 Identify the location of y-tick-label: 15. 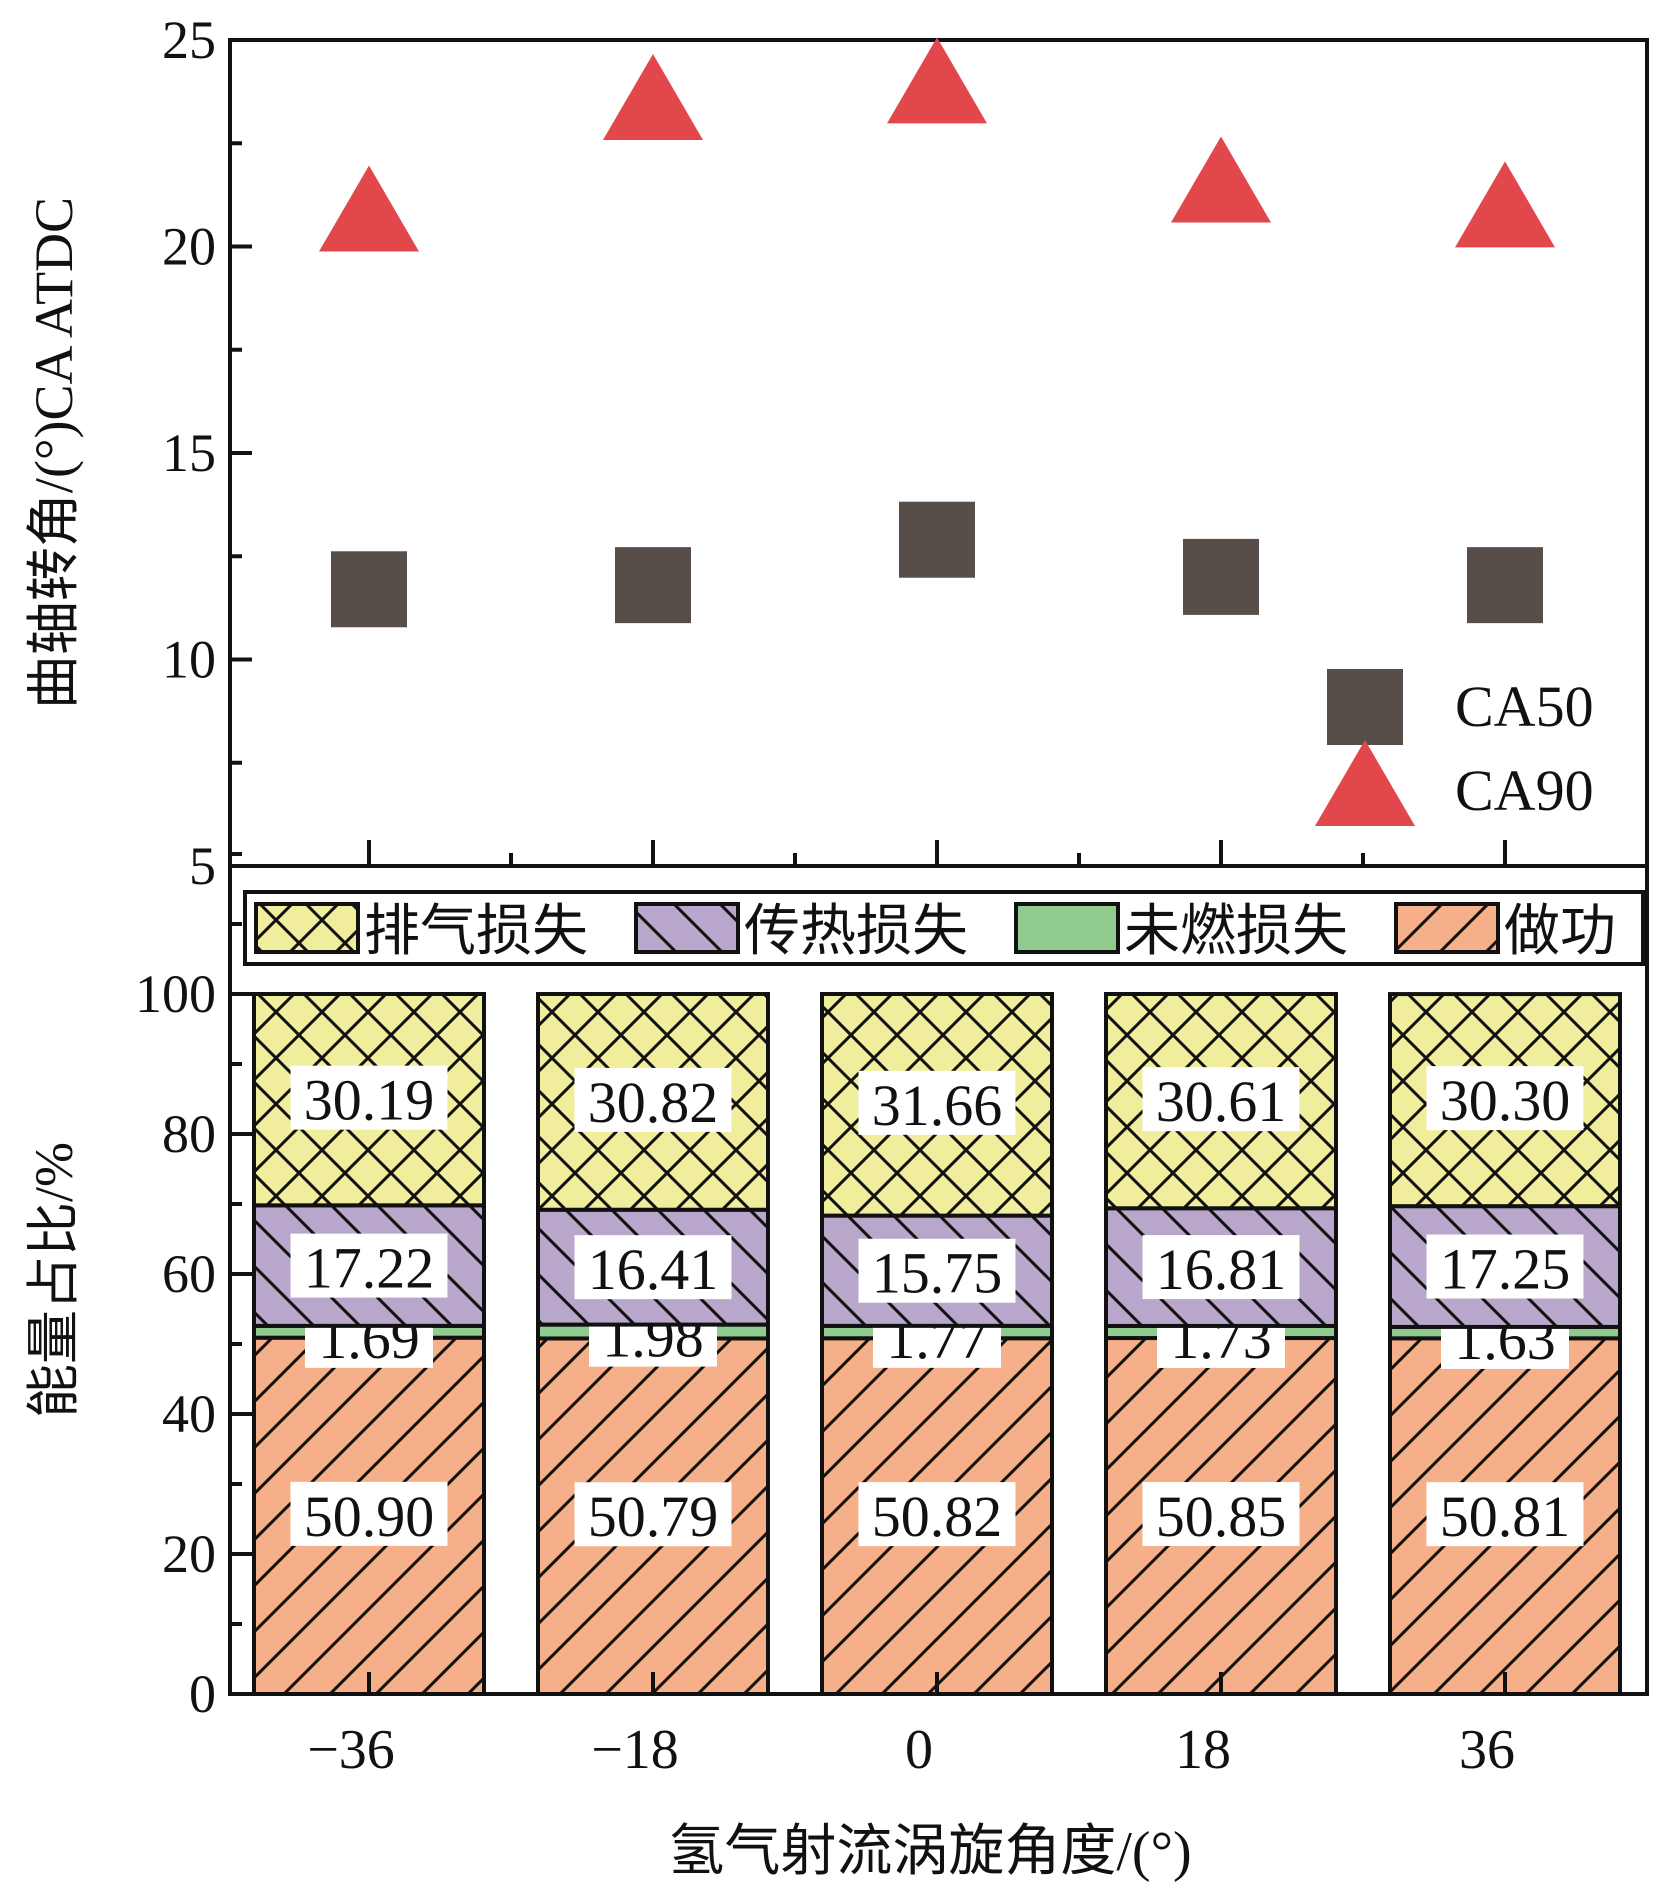
(189, 453).